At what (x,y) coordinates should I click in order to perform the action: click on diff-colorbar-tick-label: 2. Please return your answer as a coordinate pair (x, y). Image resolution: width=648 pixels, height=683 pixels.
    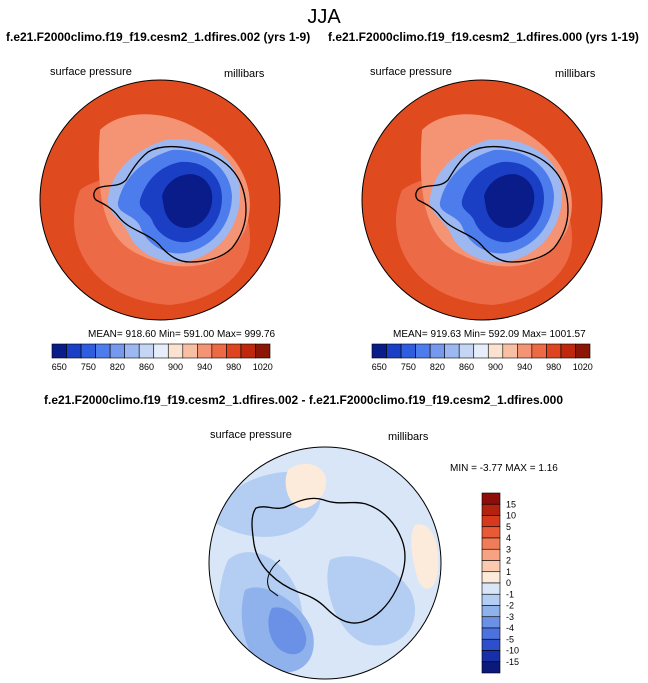
    Looking at the image, I should click on (508, 561).